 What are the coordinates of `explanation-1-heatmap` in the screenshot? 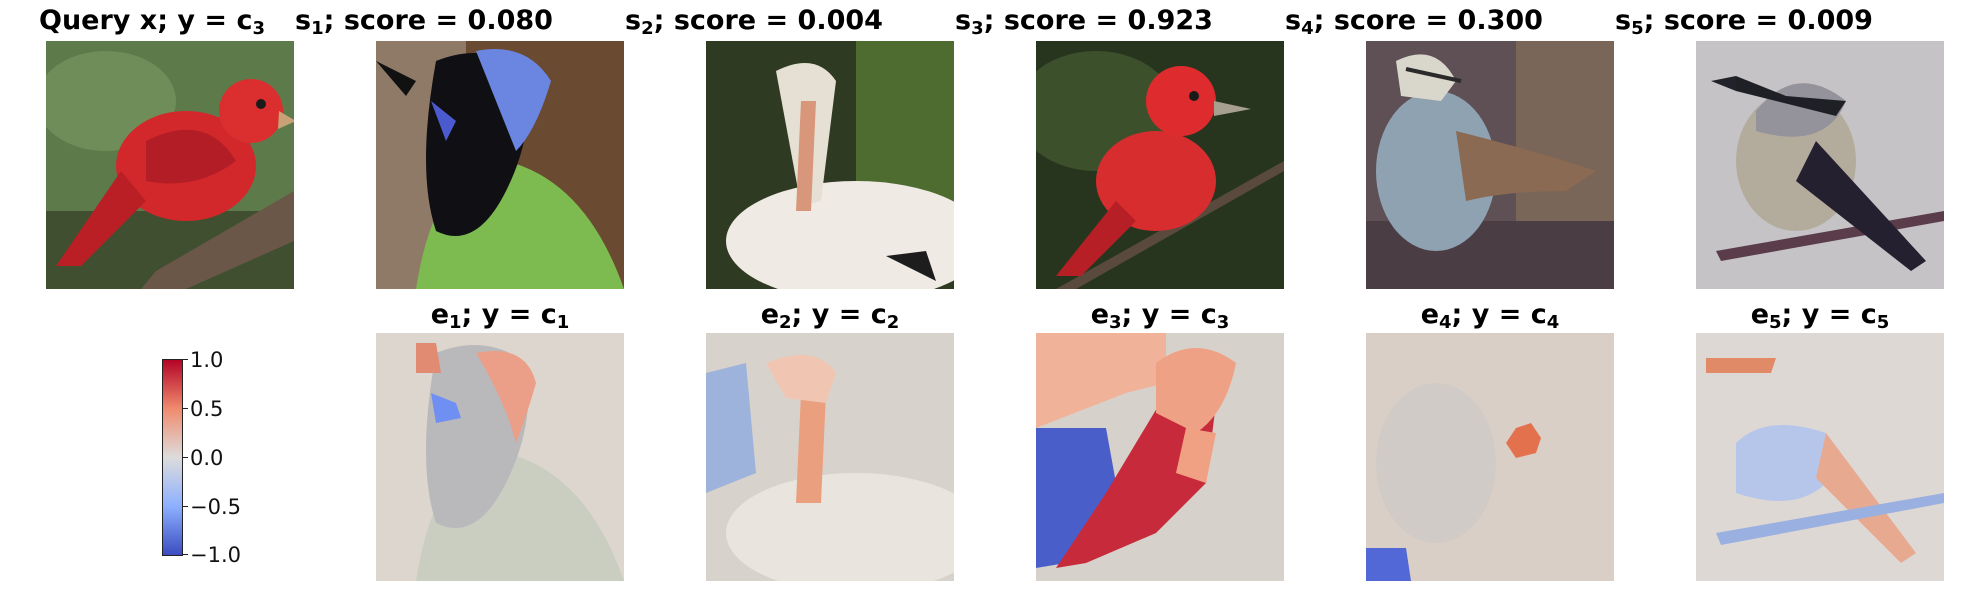 It's located at (500, 457).